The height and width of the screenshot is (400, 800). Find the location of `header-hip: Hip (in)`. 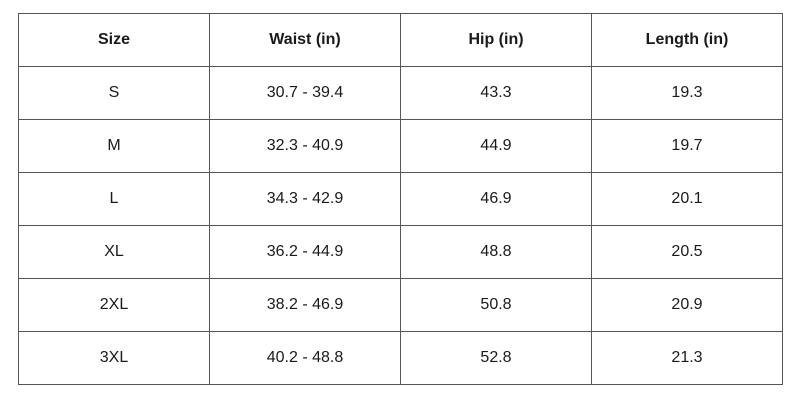

header-hip: Hip (in) is located at coordinates (496, 40).